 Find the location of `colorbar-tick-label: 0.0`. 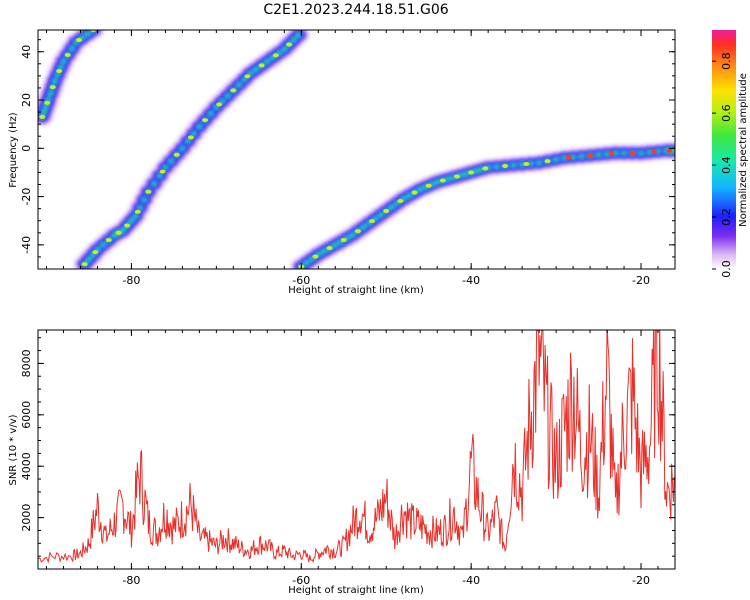

colorbar-tick-label: 0.0 is located at coordinates (726, 269).